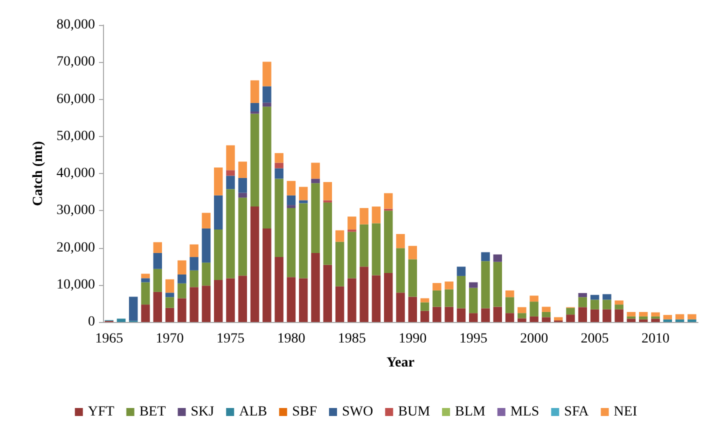 The height and width of the screenshot is (436, 712). What do you see at coordinates (470, 412) in the screenshot?
I see `legend-label: BLM` at bounding box center [470, 412].